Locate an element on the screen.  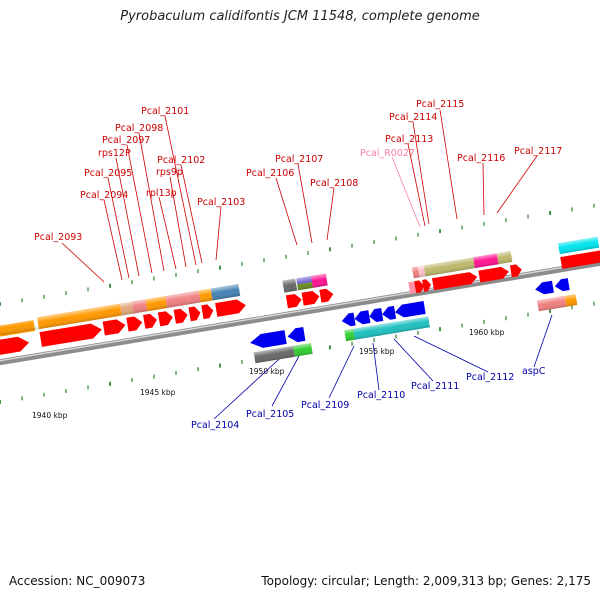
scale-label-1950: 1950 kbp is located at coordinates (267, 371).